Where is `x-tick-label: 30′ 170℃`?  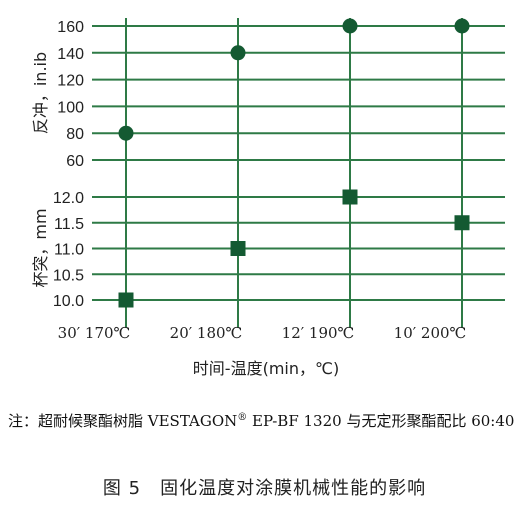
x-tick-label: 30′ 170℃ is located at coordinates (94, 333).